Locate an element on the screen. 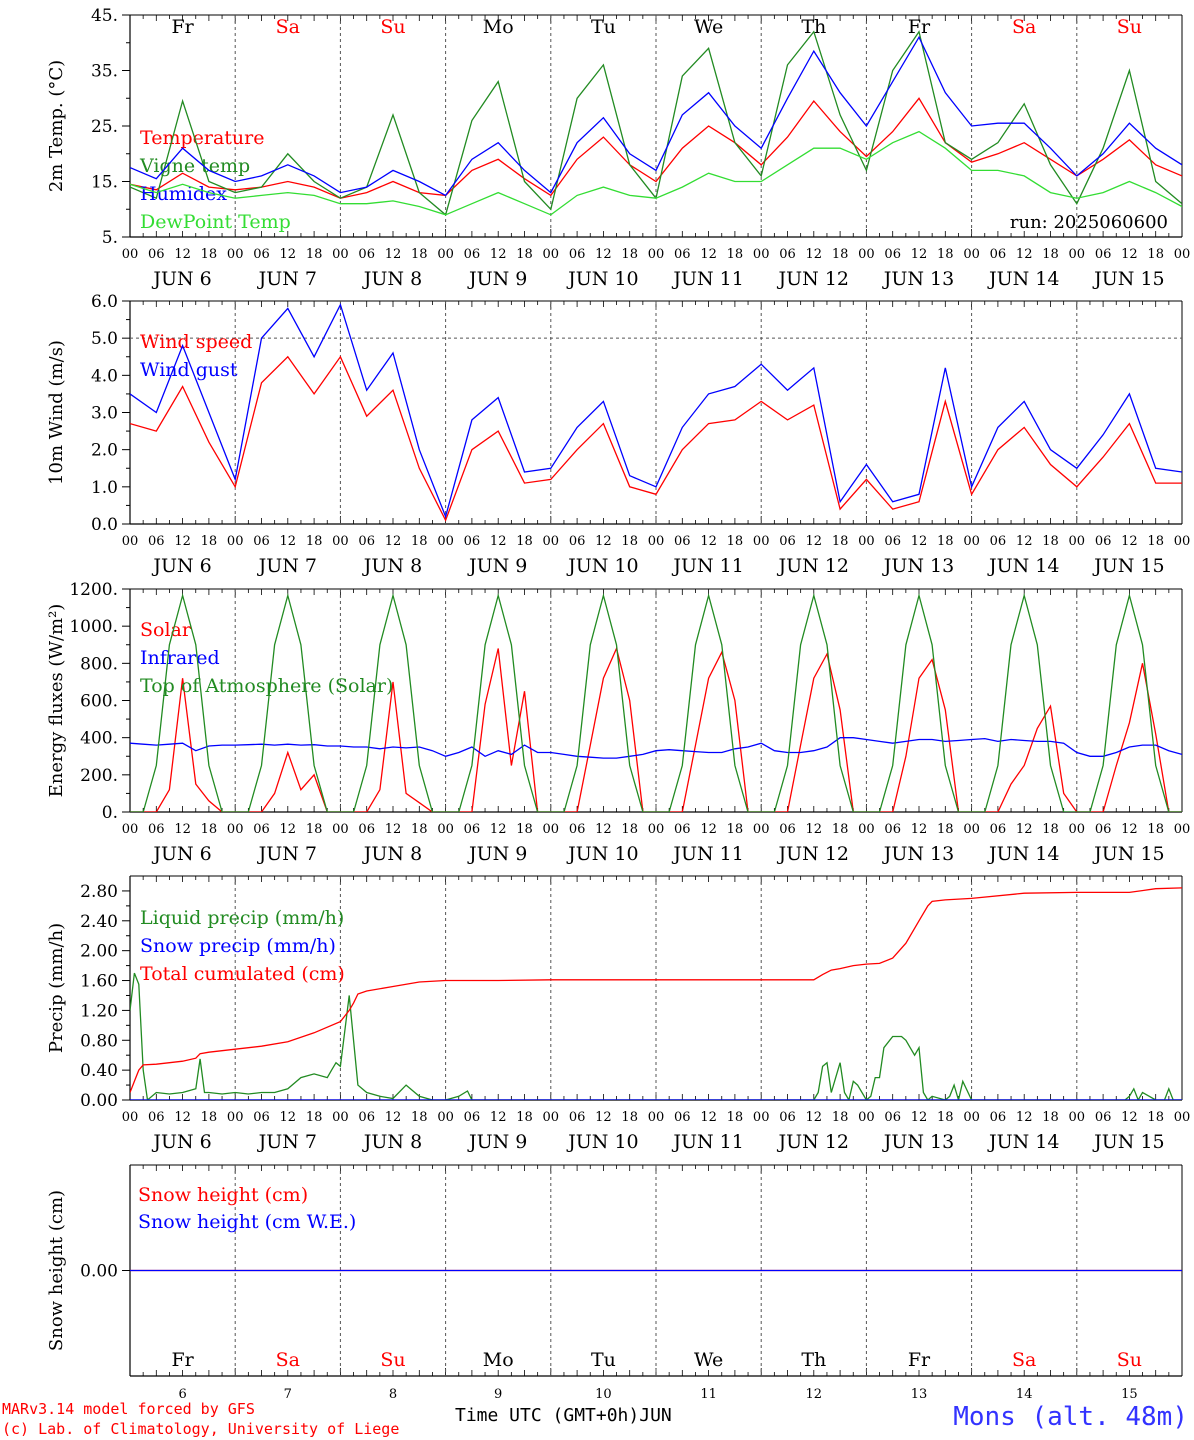 This screenshot has width=1194, height=1440. y-tick-label: 5. is located at coordinates (110, 238).